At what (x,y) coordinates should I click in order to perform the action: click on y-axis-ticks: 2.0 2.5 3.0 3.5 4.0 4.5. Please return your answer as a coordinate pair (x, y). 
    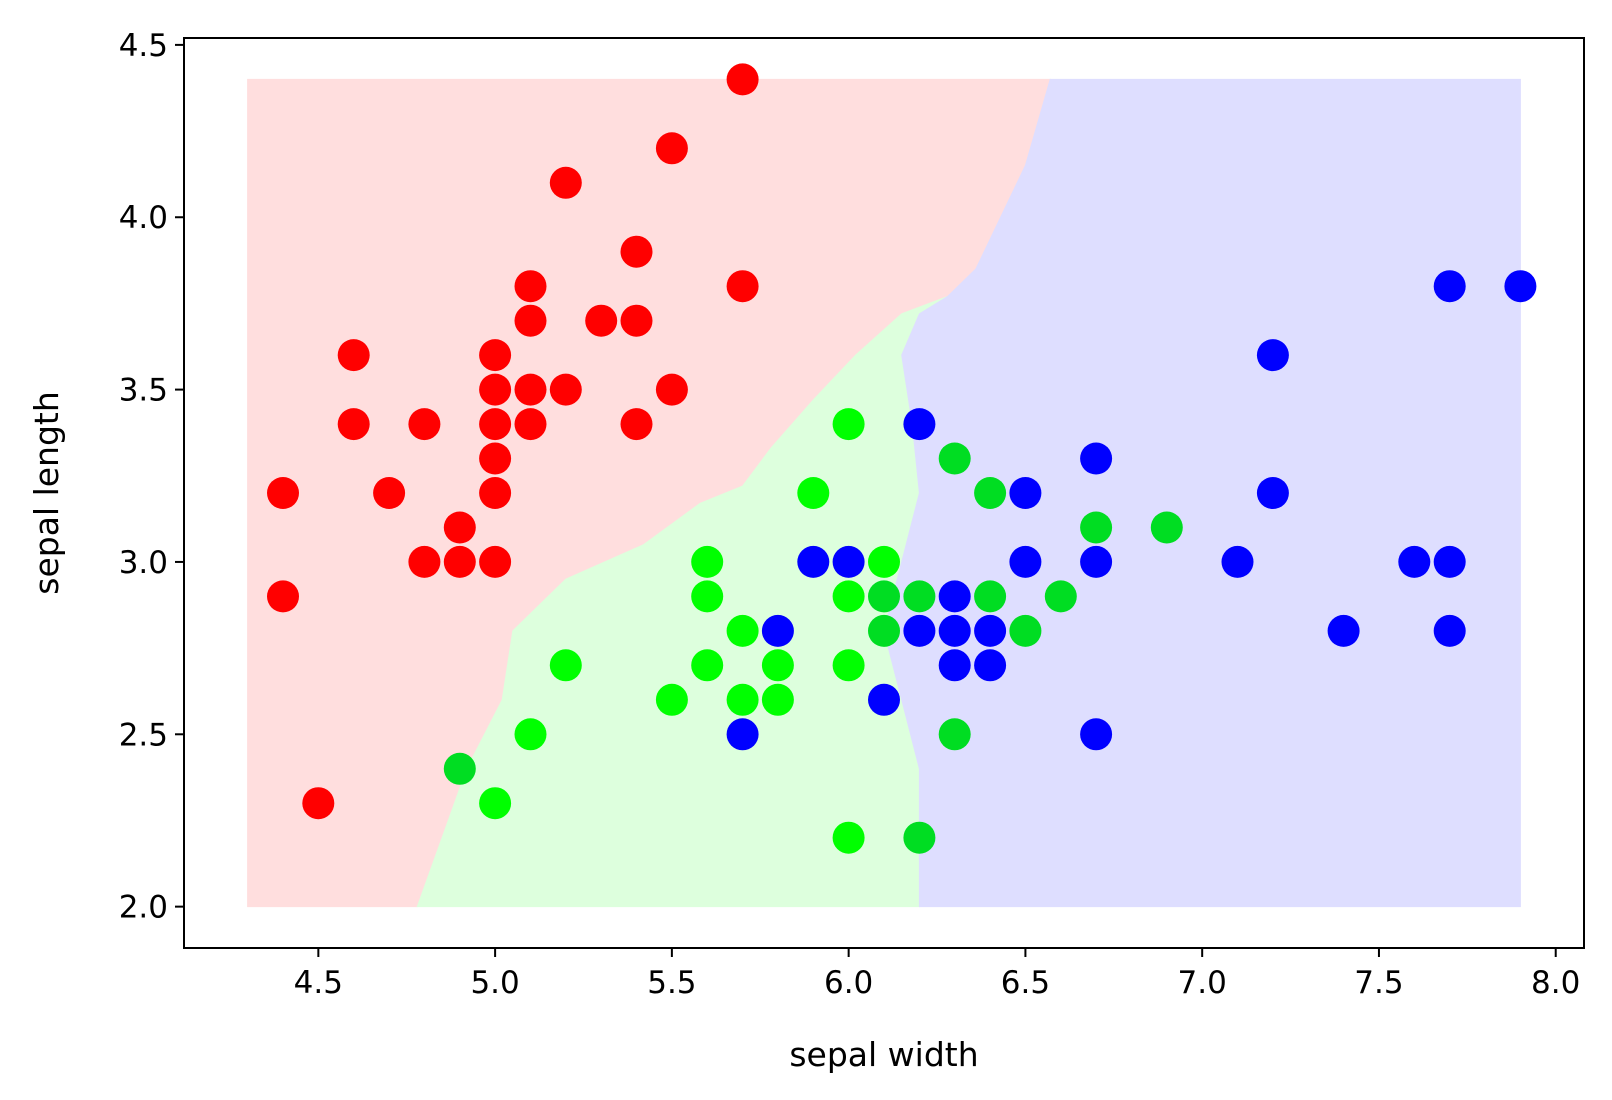
    Looking at the image, I should click on (151, 477).